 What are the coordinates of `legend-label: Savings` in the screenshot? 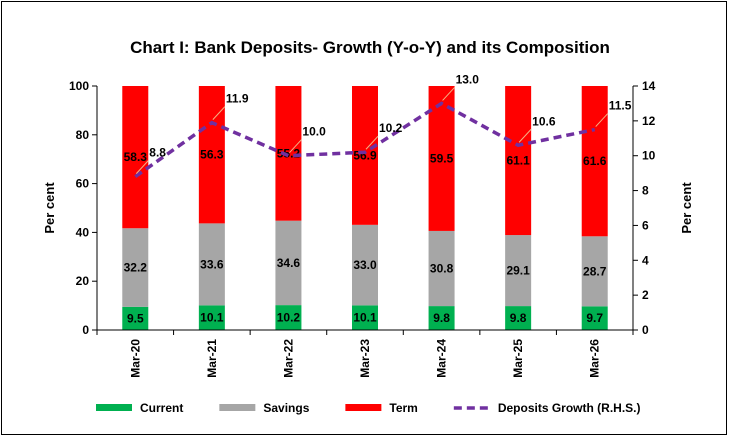 It's located at (286, 408).